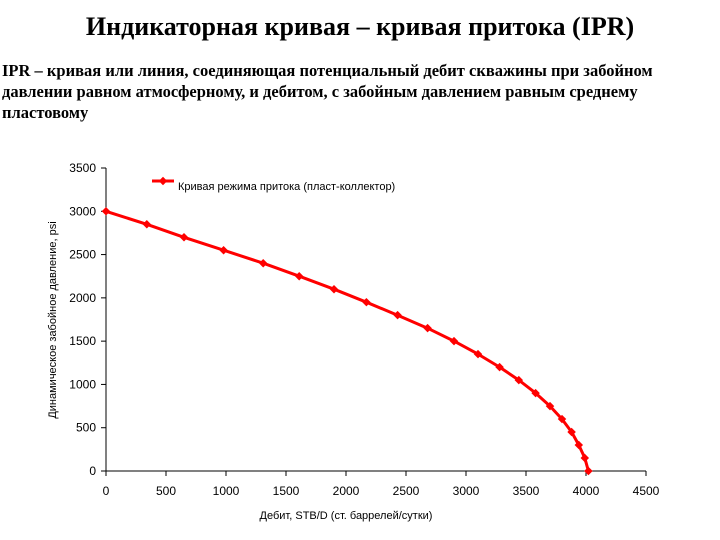 Image resolution: width=720 pixels, height=540 pixels. I want to click on y-tick-label: 3000, so click(82, 211).